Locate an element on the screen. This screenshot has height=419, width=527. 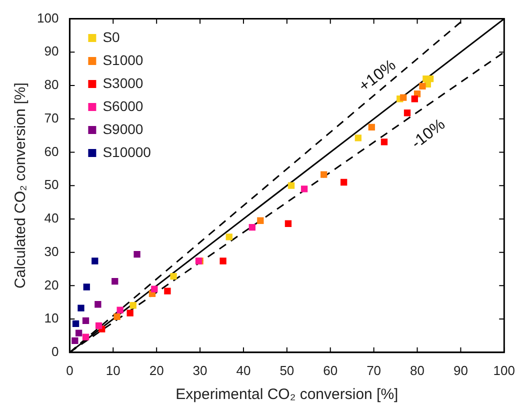
y-tick-label: 70 is located at coordinates (51, 118).